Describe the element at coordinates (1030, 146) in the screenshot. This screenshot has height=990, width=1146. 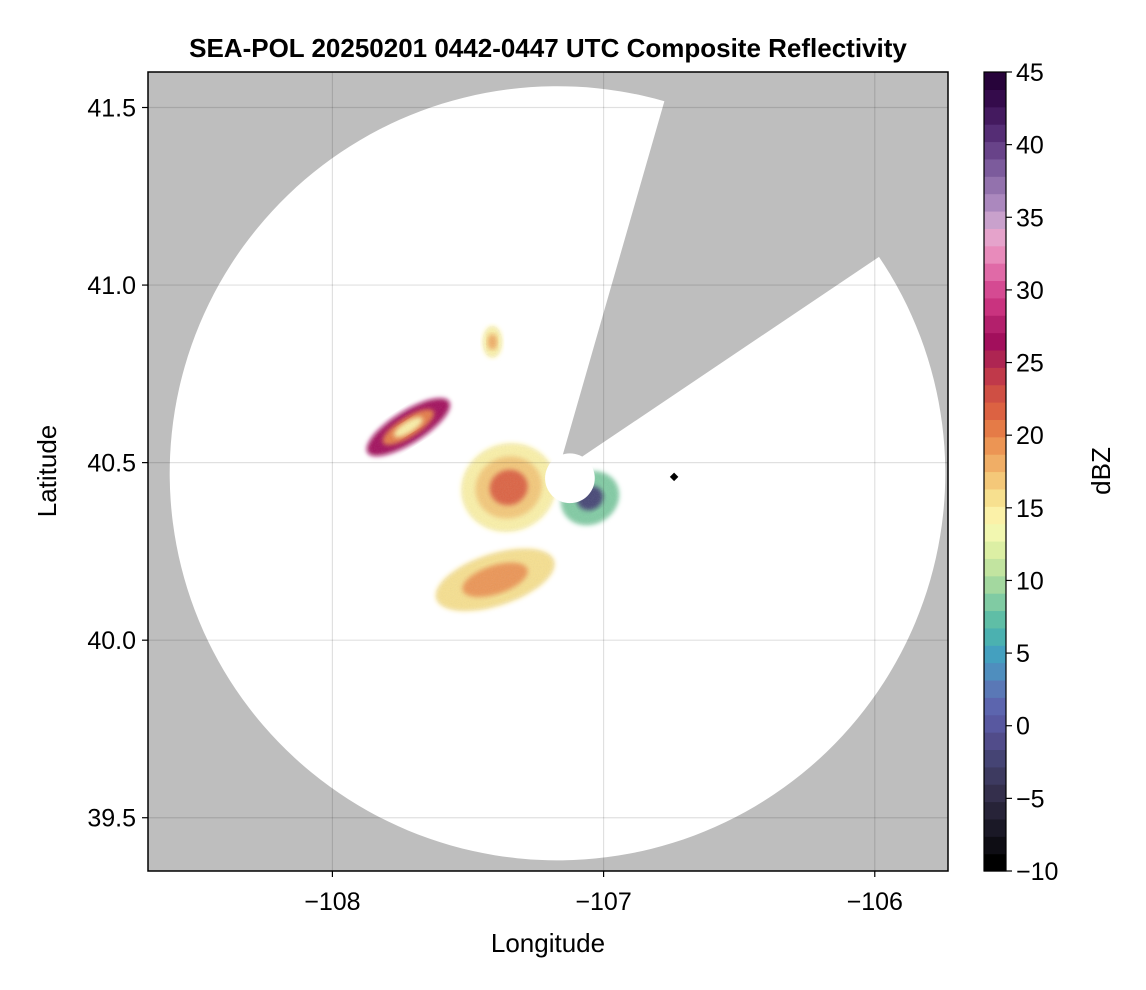
I see `colorbar-tick-label: 40` at that location.